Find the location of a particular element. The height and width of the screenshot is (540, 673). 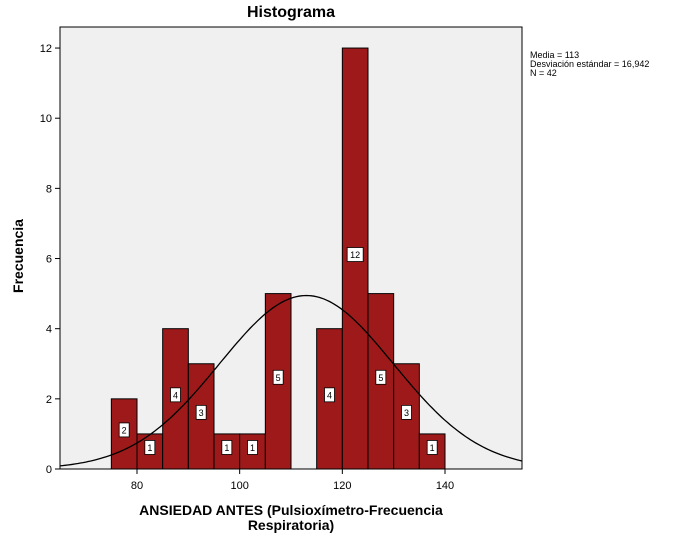

chart-title: Histograma is located at coordinates (291, 12).